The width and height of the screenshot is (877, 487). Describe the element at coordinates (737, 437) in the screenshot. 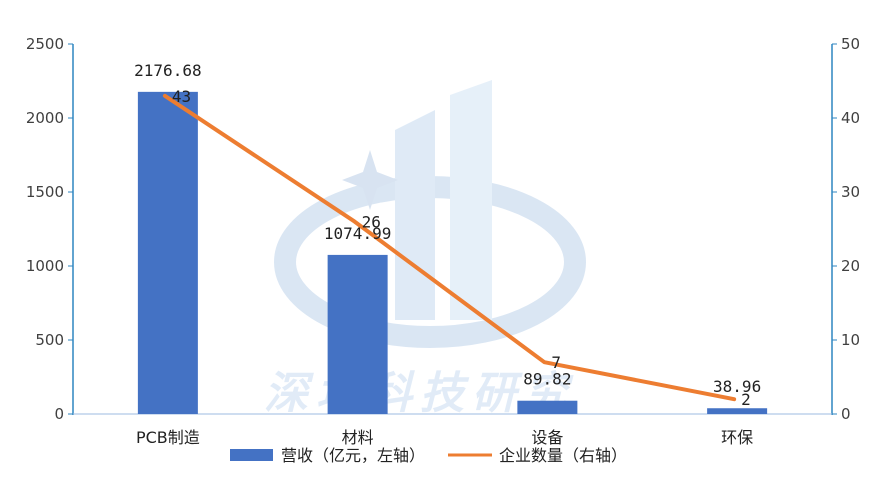

I see `x-tick-label: 环保` at that location.